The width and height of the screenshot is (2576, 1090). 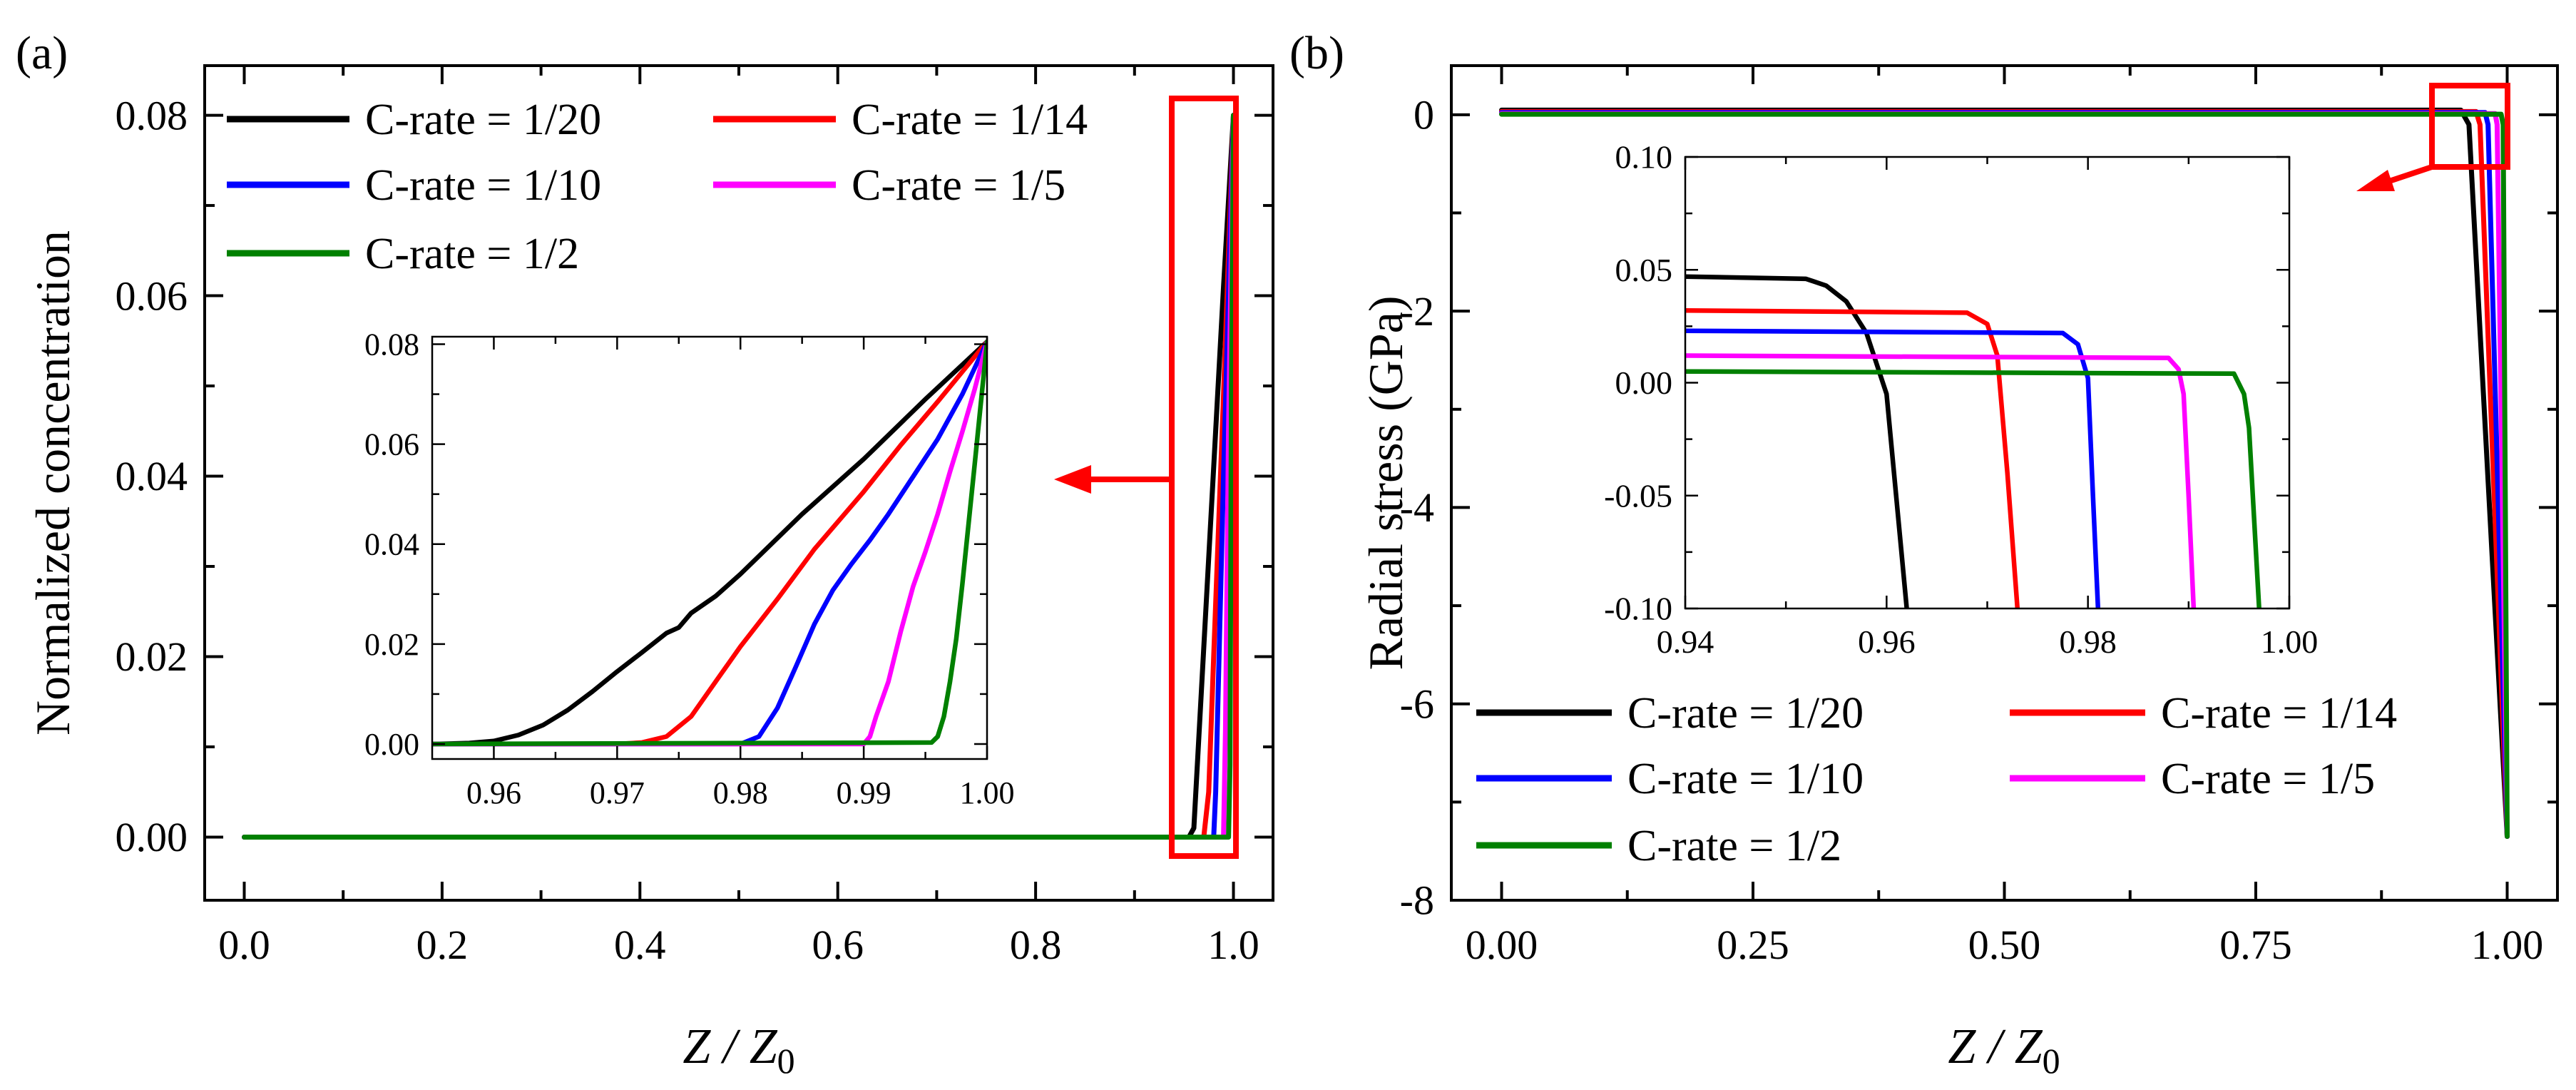 What do you see at coordinates (640, 945) in the screenshot?
I see `panel-a-x-tick-label: 0.4` at bounding box center [640, 945].